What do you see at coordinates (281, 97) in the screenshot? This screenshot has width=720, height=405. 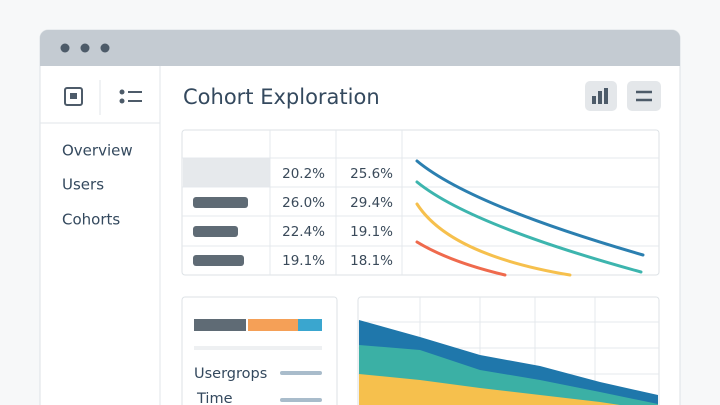 I see `page-title: Cohort Exploration` at bounding box center [281, 97].